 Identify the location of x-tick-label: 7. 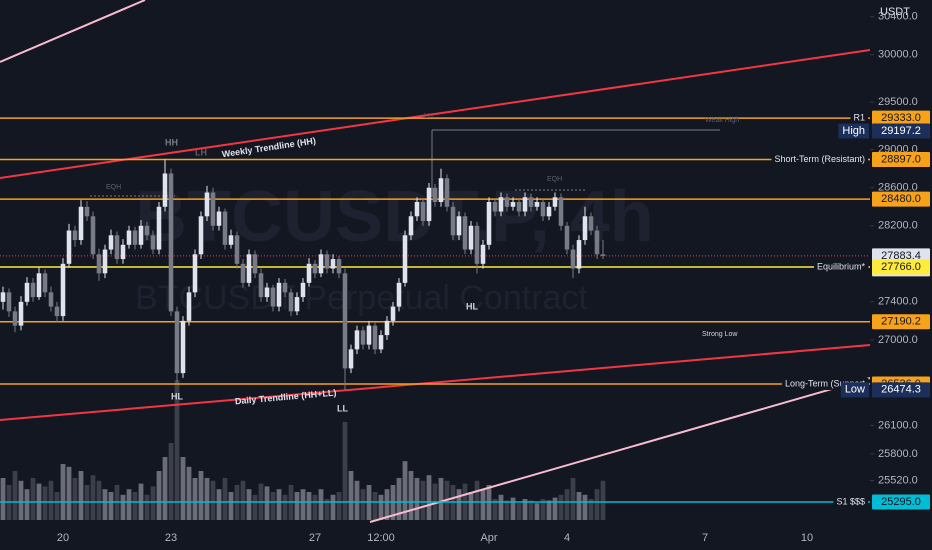
(705, 538).